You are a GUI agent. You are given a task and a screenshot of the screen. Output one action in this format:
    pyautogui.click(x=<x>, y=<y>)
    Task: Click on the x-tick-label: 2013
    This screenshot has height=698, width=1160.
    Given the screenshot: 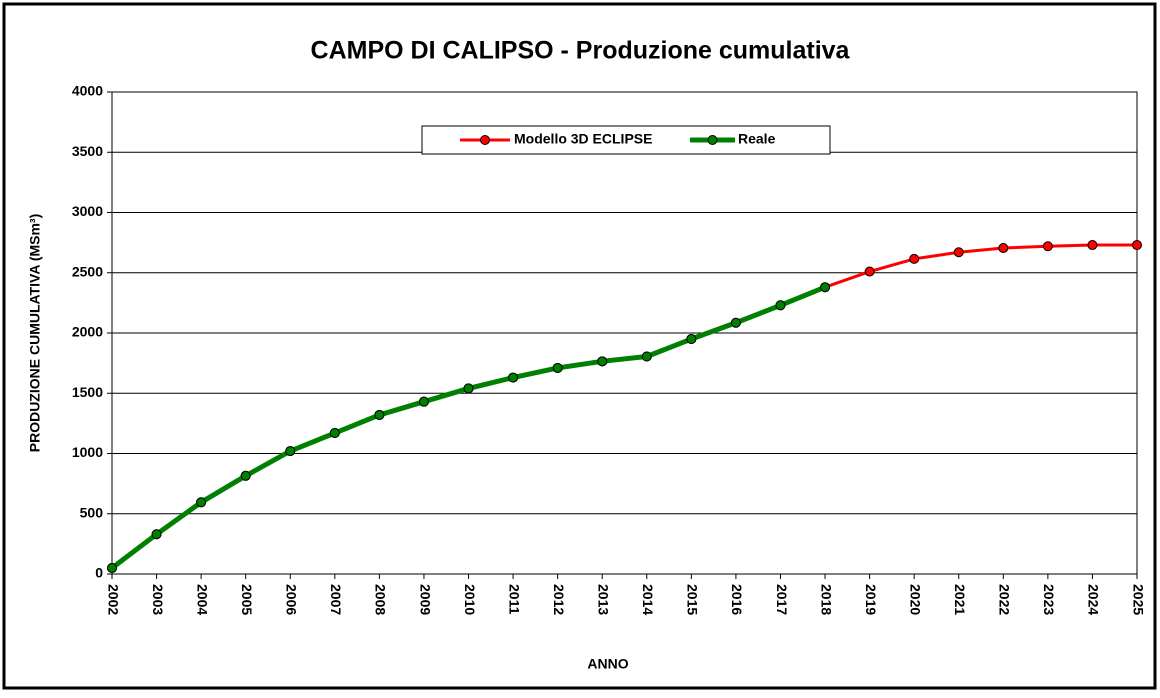 What is the action you would take?
    pyautogui.click(x=604, y=599)
    